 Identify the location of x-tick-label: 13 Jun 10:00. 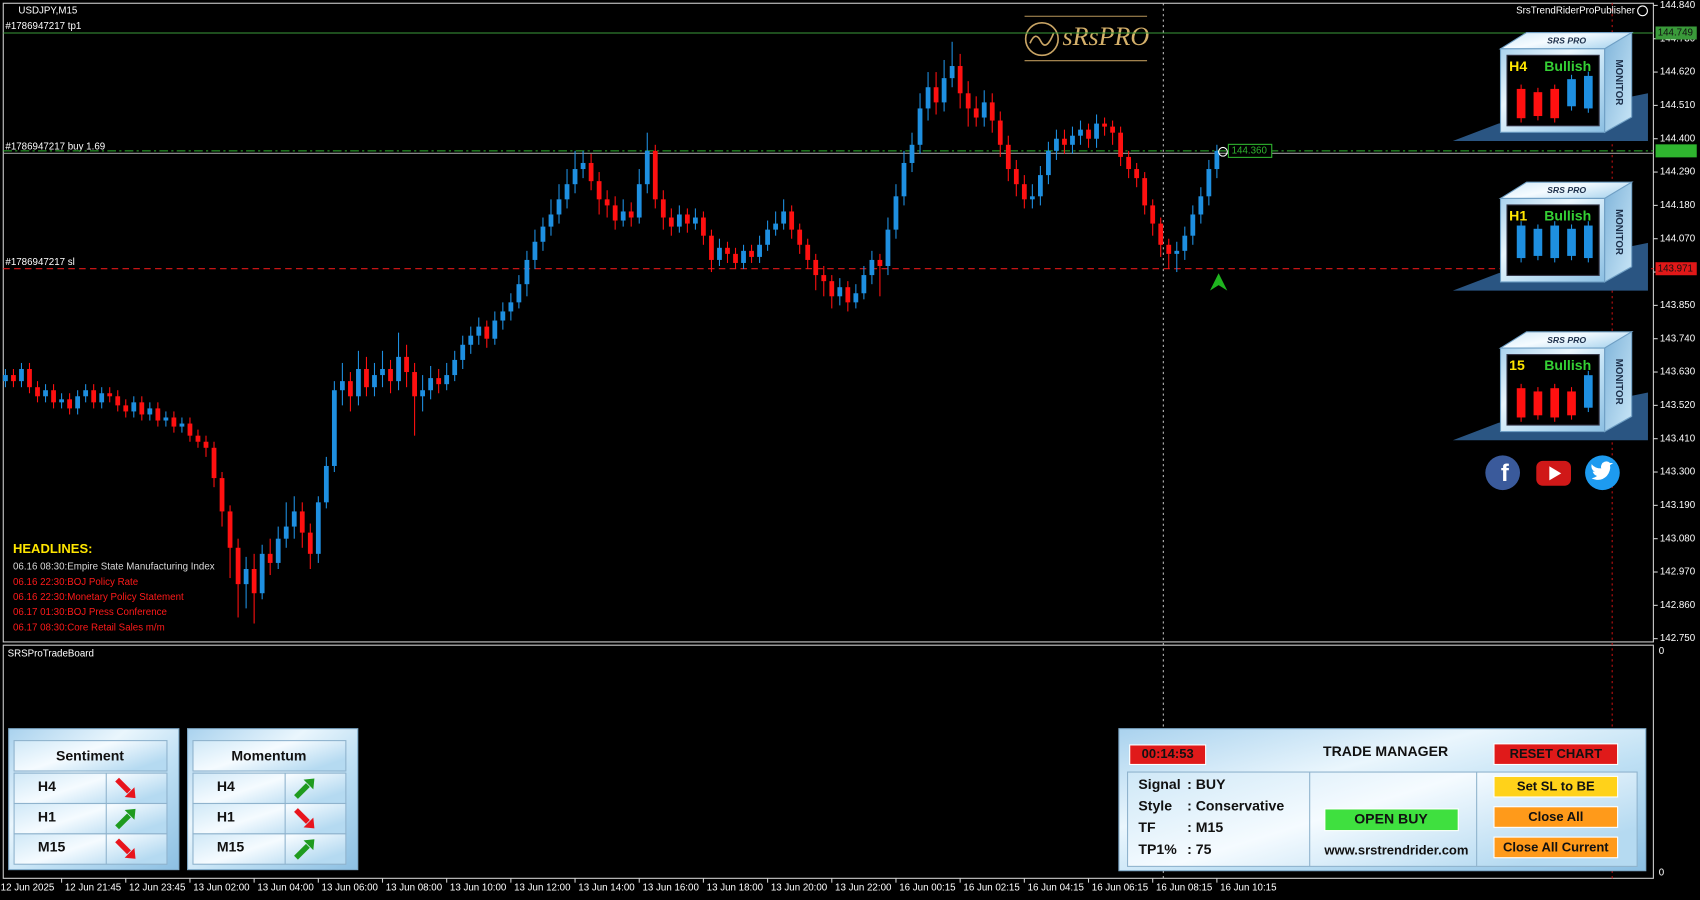
(478, 888).